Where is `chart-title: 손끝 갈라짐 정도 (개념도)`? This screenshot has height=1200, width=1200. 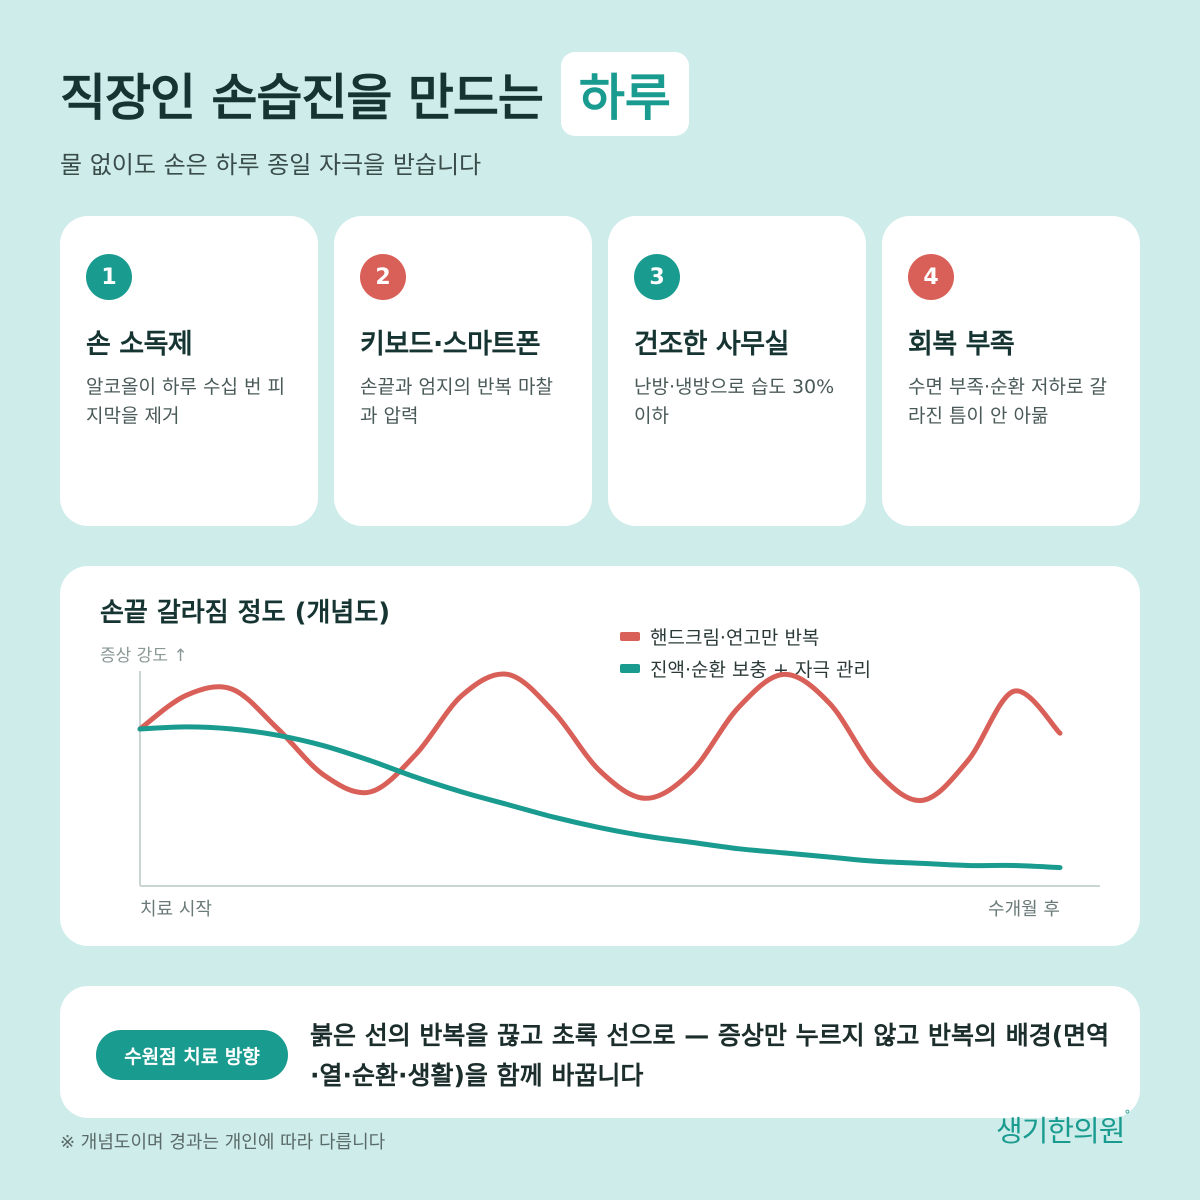 chart-title: 손끝 갈라짐 정도 (개념도) is located at coordinates (245, 613).